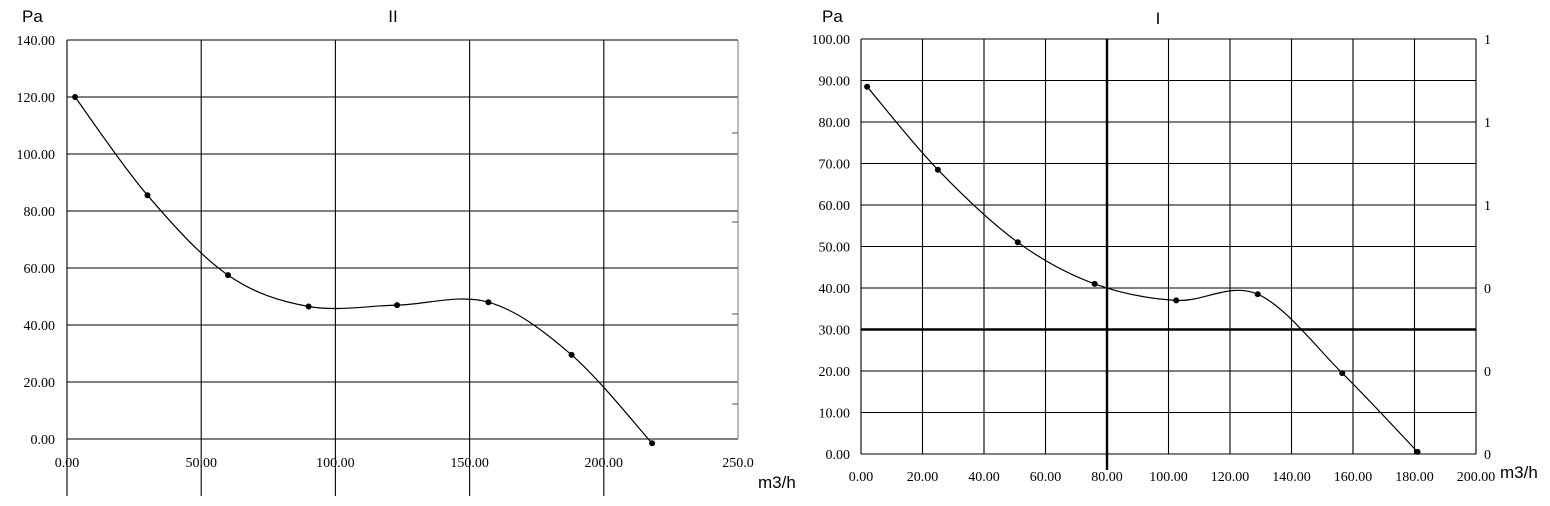 This screenshot has width=1550, height=506. What do you see at coordinates (838, 455) in the screenshot?
I see `chart-right-y-tick-label: 0.00` at bounding box center [838, 455].